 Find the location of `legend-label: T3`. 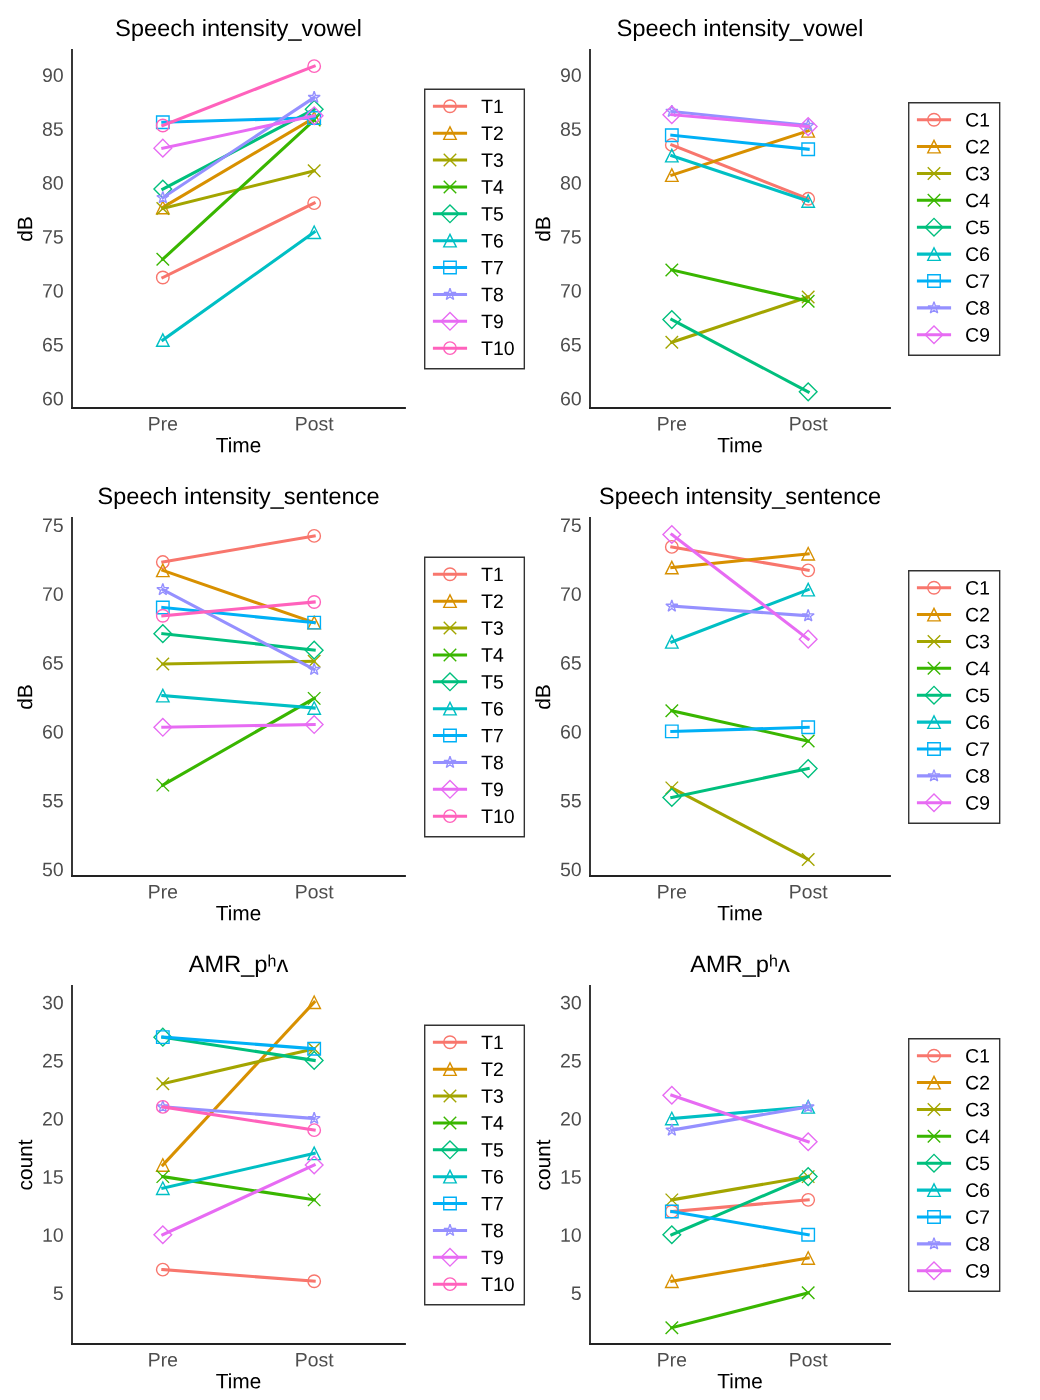

legend-label: T3 is located at coordinates (492, 1096).